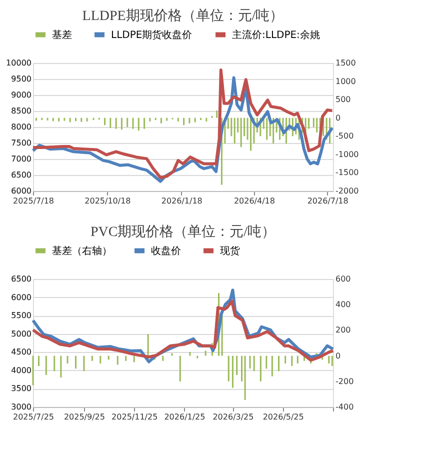 The image size is (433, 472). I want to click on y-tick-label: 9000, so click(21, 95).